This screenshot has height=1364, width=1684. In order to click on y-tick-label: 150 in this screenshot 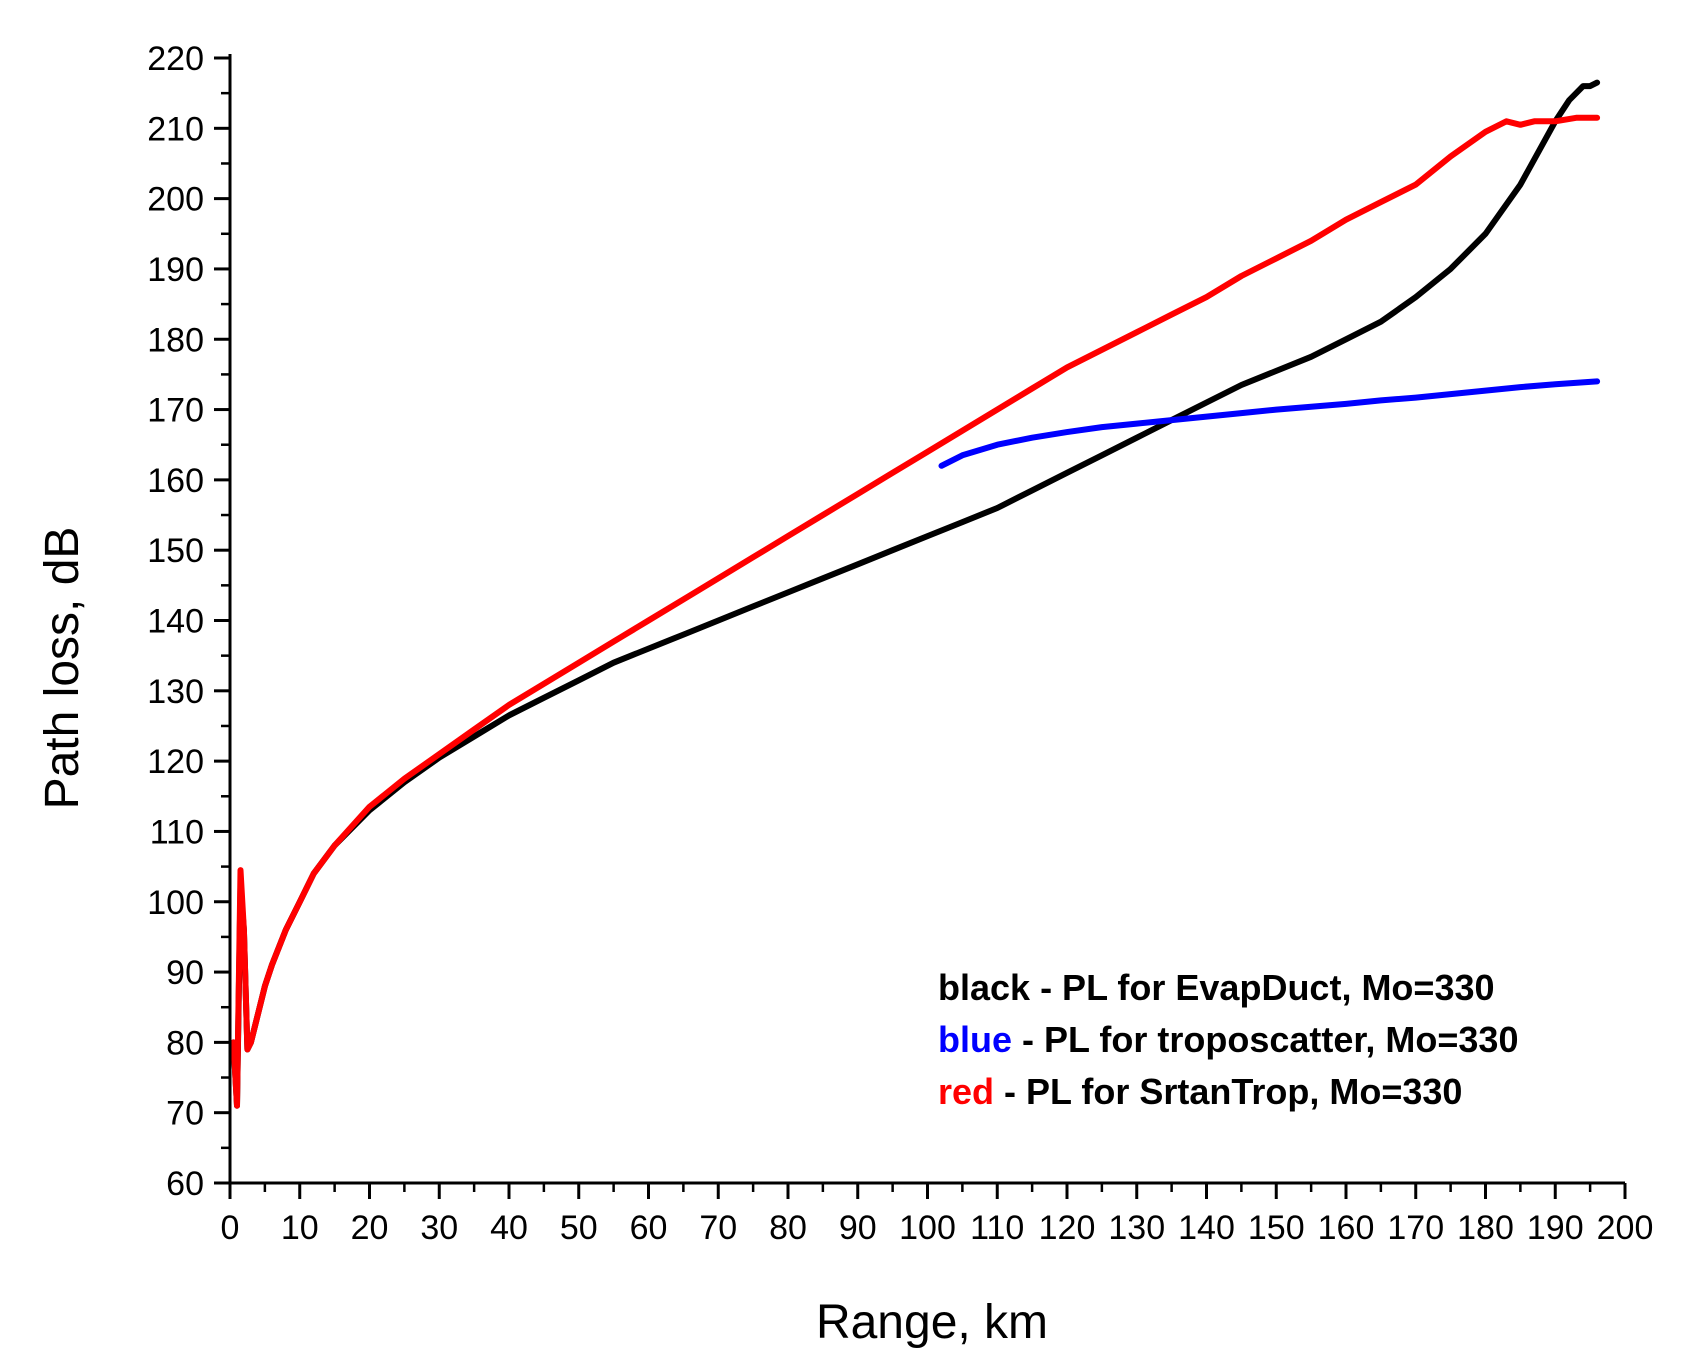, I will do `click(175, 551)`.